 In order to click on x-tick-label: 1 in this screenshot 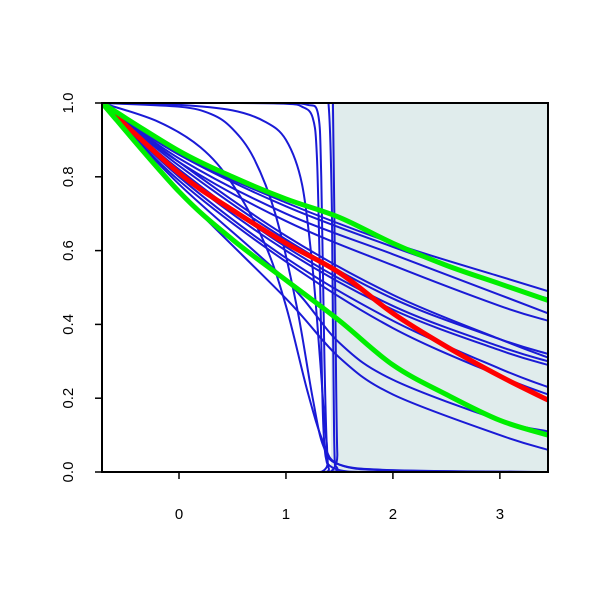, I will do `click(286, 514)`.